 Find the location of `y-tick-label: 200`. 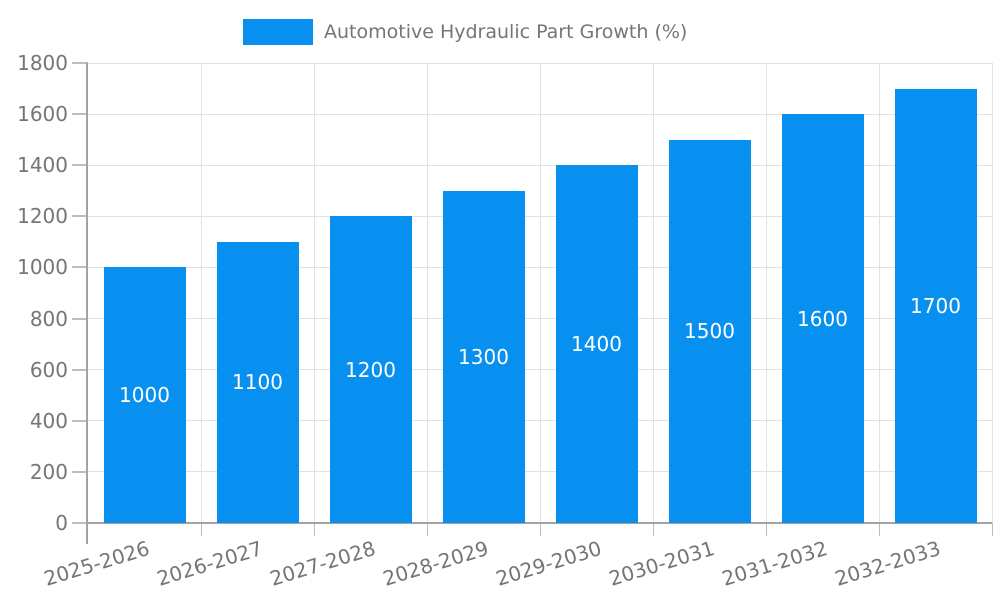

y-tick-label: 200 is located at coordinates (48, 471).